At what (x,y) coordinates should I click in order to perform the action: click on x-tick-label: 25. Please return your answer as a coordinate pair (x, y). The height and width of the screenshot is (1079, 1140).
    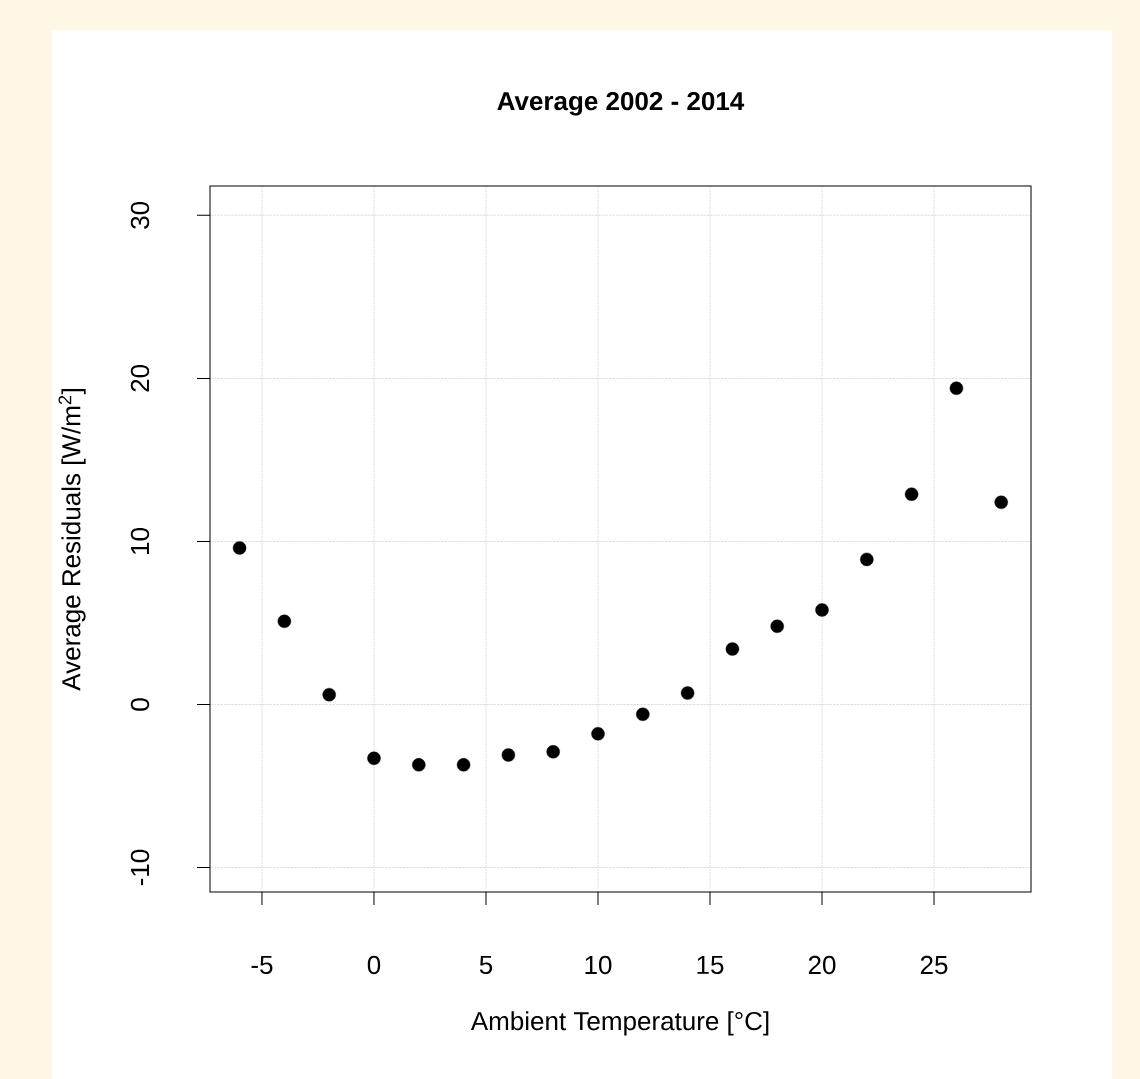
    Looking at the image, I should click on (934, 965).